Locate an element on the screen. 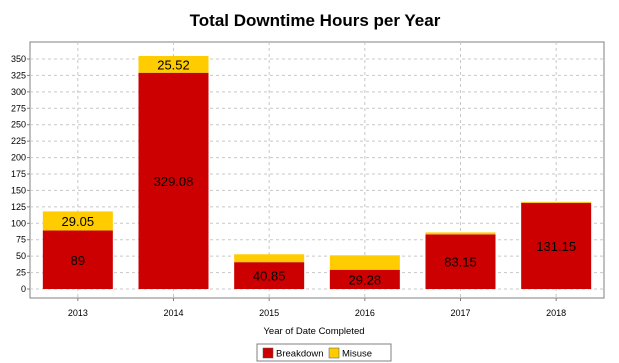 The width and height of the screenshot is (619, 363). y-tick-label: 75 is located at coordinates (21, 240).